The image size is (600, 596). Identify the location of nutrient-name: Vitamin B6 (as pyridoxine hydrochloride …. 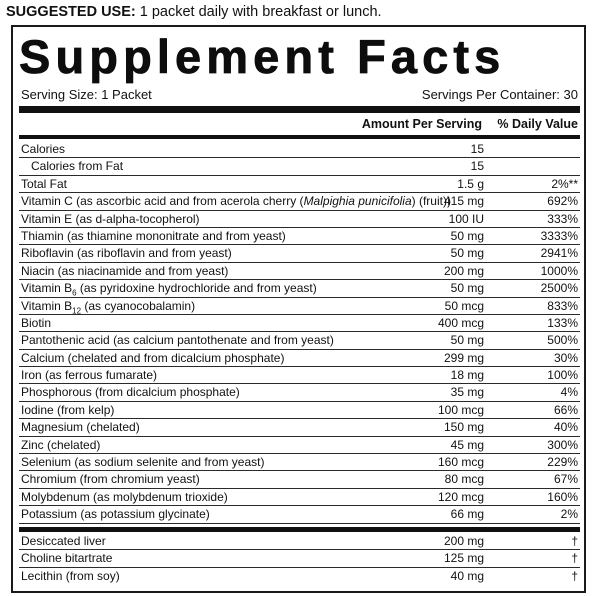
(169, 288).